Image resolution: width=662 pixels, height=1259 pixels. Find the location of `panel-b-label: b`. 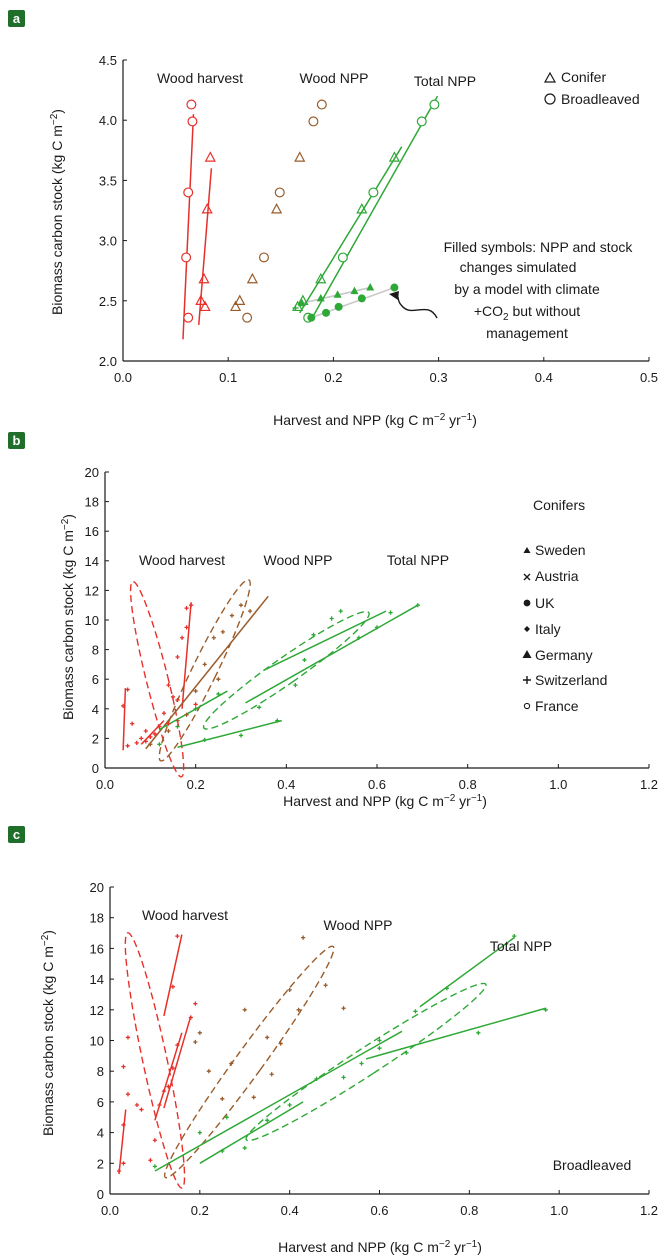

panel-b-label: b is located at coordinates (16, 440).